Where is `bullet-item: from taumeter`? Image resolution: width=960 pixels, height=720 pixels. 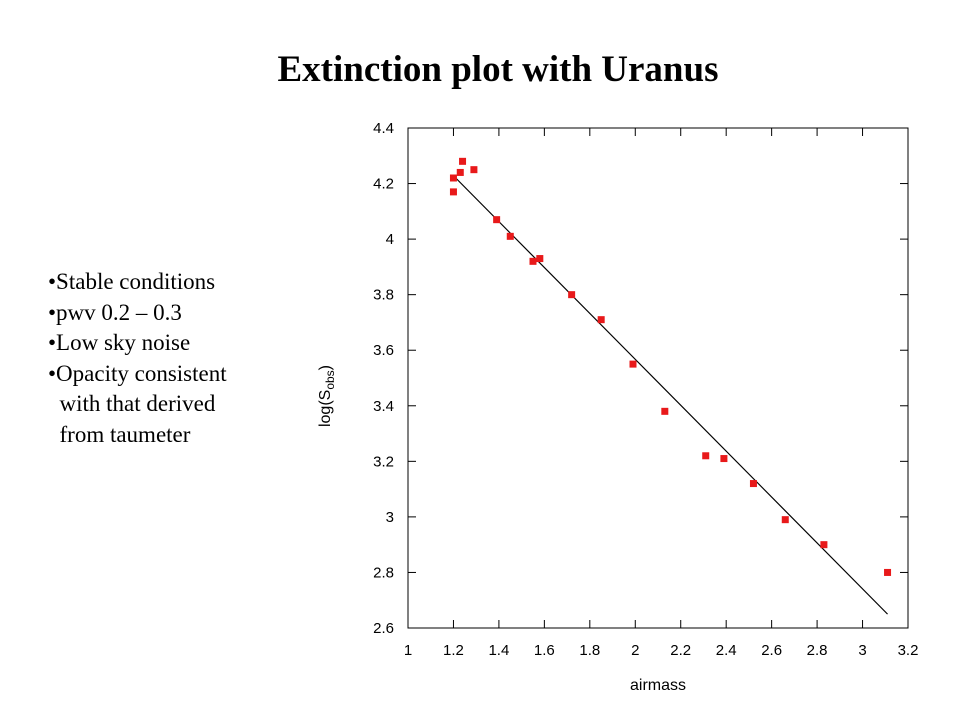
bullet-item: from taumeter is located at coordinates (119, 434).